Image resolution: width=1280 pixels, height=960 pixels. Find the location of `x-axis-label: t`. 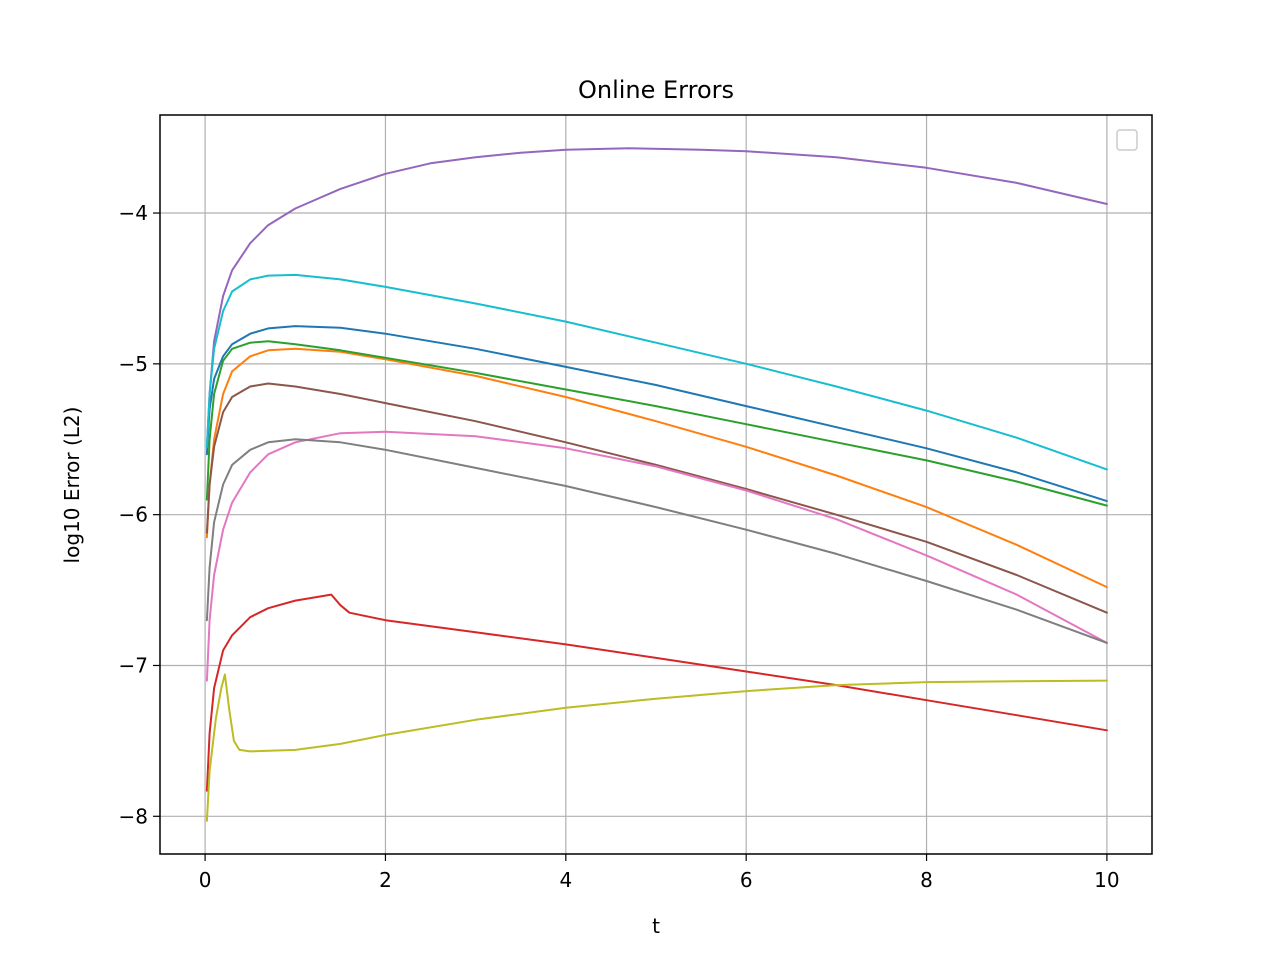

x-axis-label: t is located at coordinates (656, 926).